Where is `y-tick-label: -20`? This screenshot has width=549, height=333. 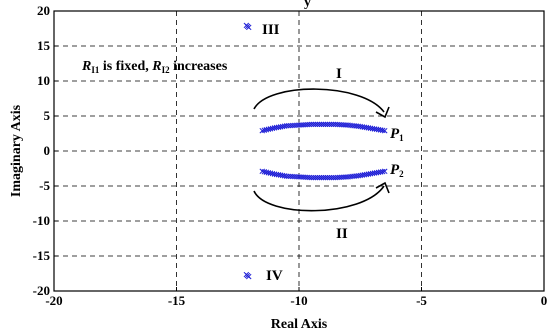 y-tick-label: -20 is located at coordinates (41, 290).